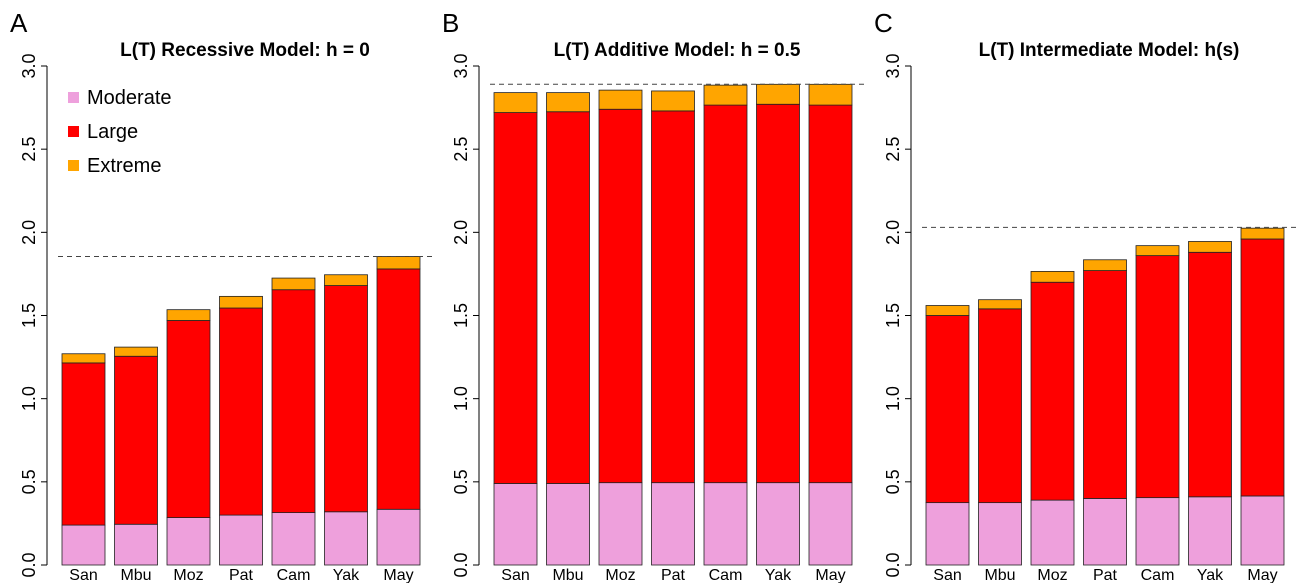 The image size is (1303, 583). Describe the element at coordinates (245, 50) in the screenshot. I see `chart-title: L(T) Recessive Model: h = 0` at that location.